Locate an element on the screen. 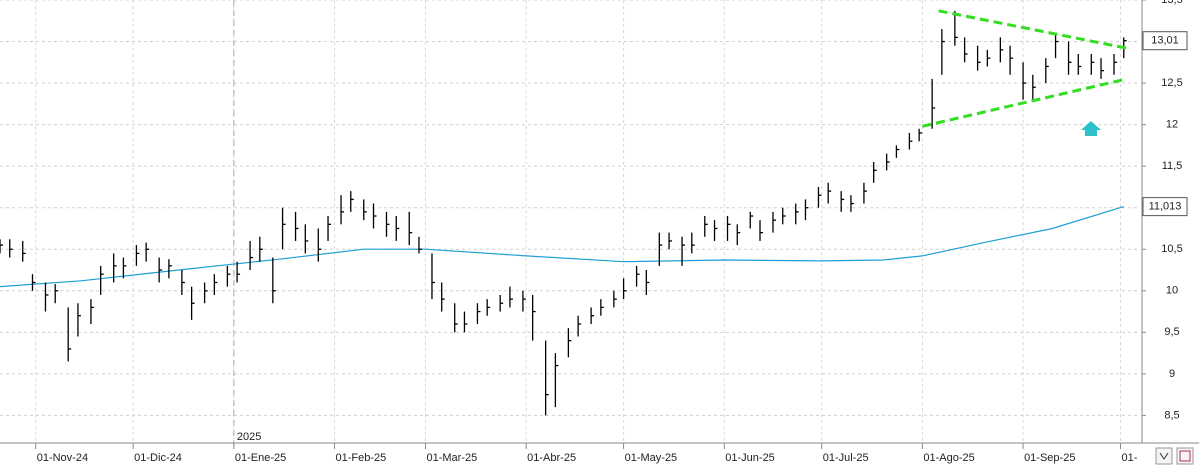 The image size is (1199, 470). x-tick-label: 01-Ago-25 is located at coordinates (948, 458).